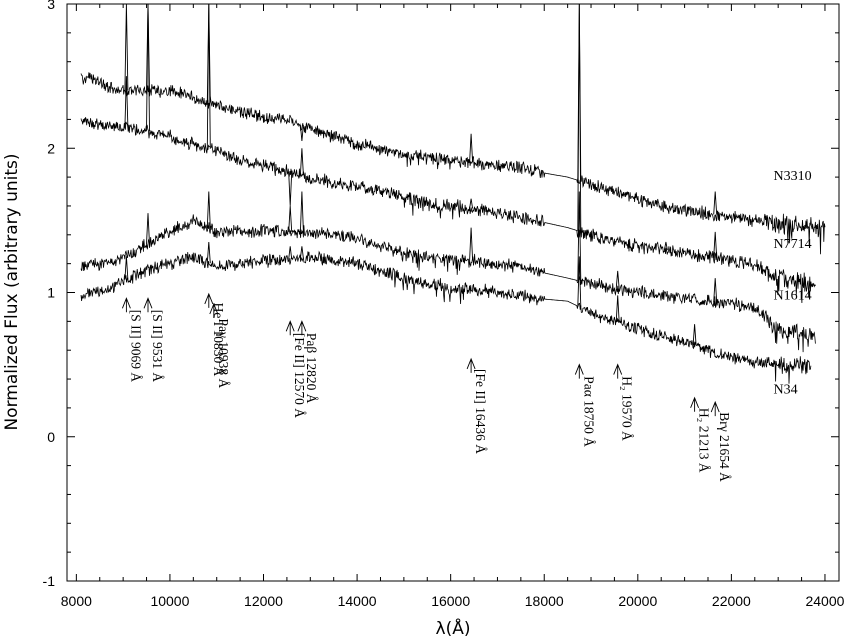 This screenshot has height=641, width=848. I want to click on line-id: [S II] 9069 Å, so click(132, 340).